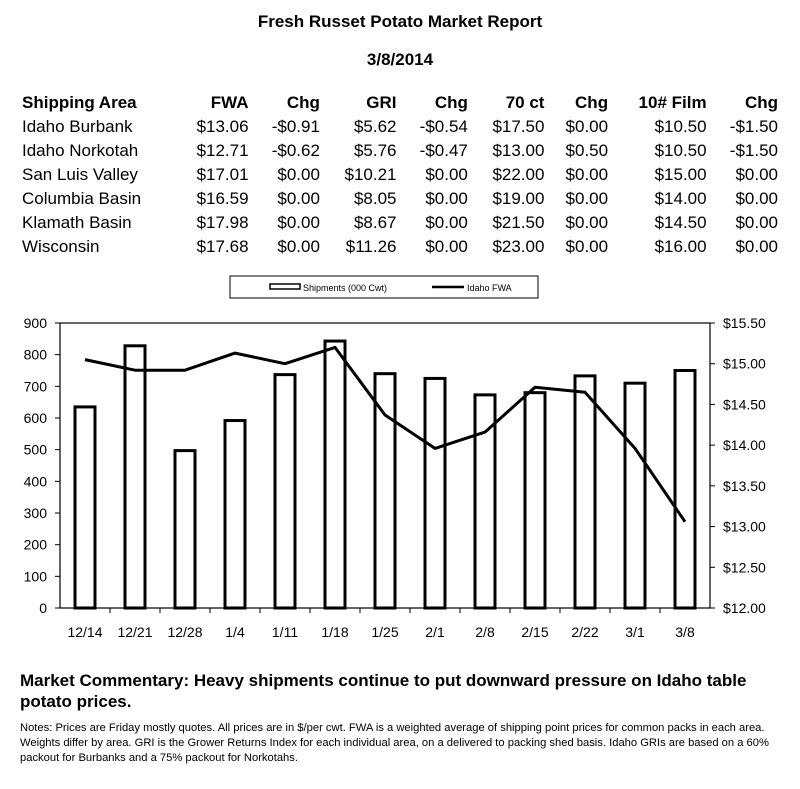  I want to click on x-tick-label: 12/21, so click(134, 632).